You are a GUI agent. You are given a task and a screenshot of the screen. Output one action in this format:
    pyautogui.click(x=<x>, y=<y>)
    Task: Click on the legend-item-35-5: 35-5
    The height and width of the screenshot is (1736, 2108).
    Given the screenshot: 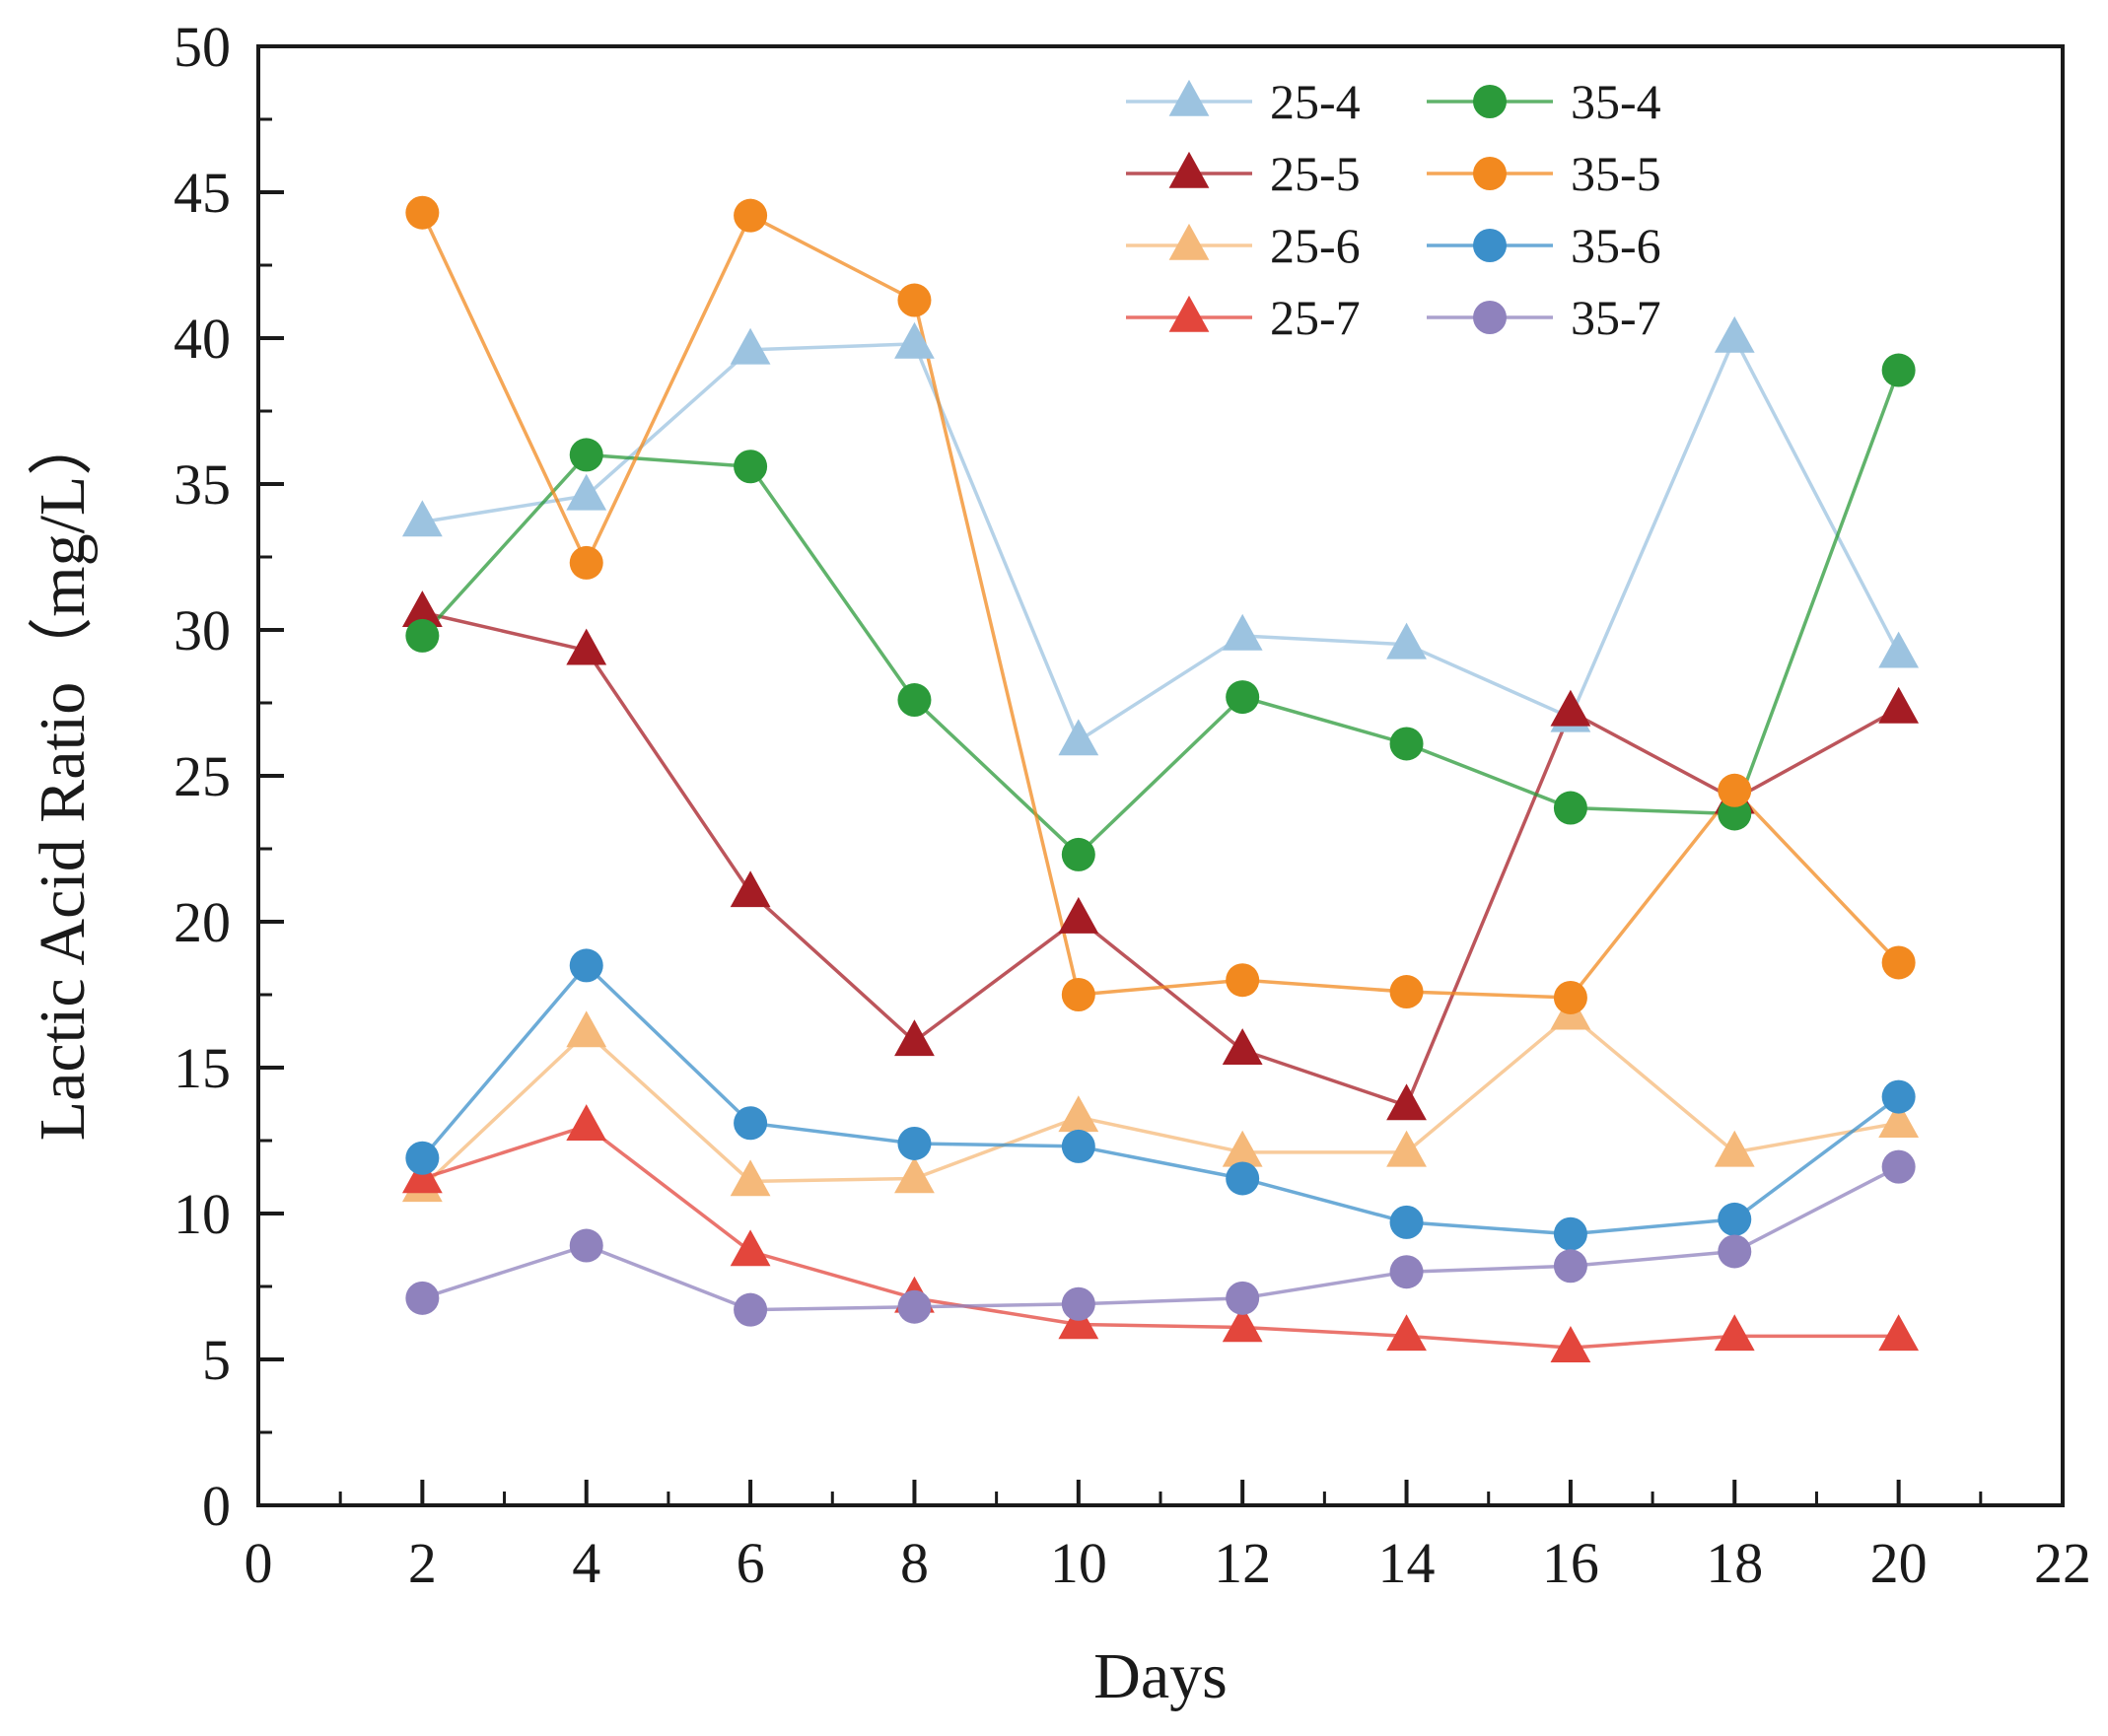 What is the action you would take?
    pyautogui.click(x=1544, y=173)
    